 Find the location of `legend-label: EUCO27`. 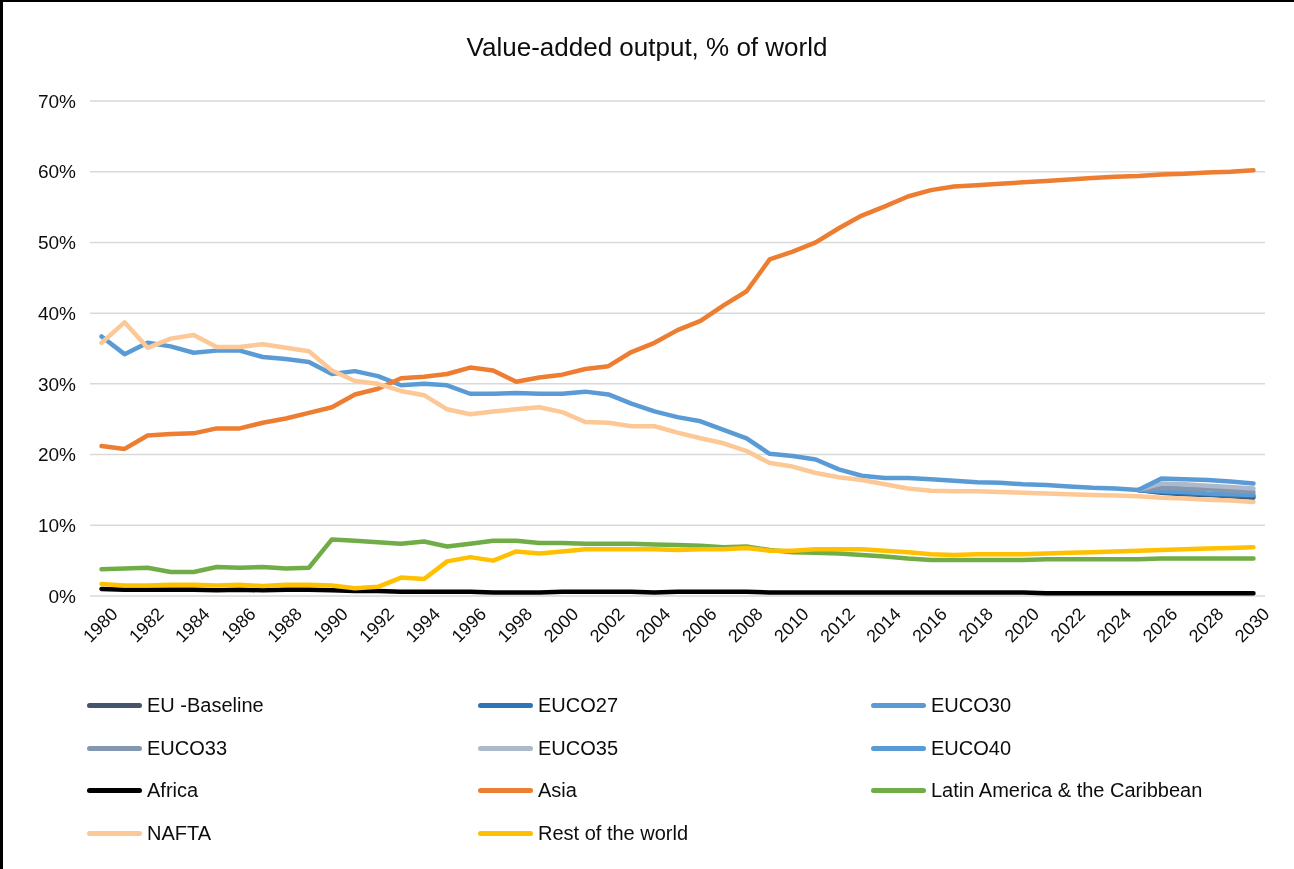

legend-label: EUCO27 is located at coordinates (578, 705).